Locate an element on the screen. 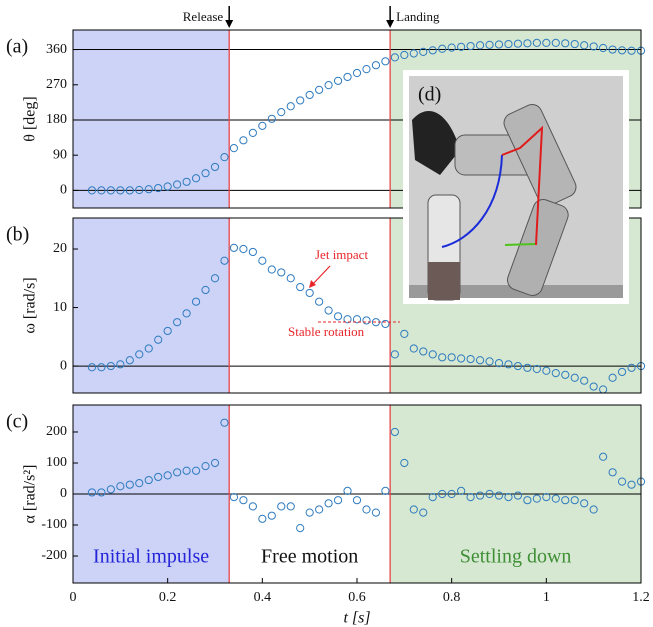 This screenshot has height=627, width=653. x-tick-label: 1 is located at coordinates (546, 597).